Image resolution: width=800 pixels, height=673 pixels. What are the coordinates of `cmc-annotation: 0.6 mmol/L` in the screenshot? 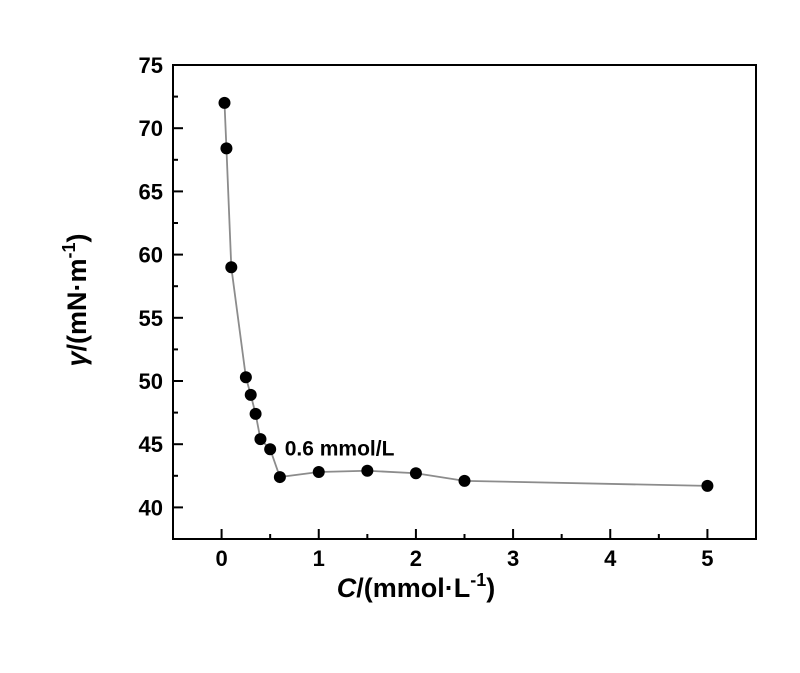 It's located at (340, 449).